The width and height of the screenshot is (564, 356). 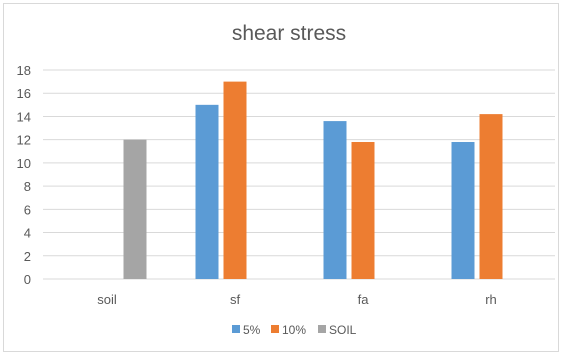 I want to click on legend: 5% 10% SOIL, so click(x=294, y=330).